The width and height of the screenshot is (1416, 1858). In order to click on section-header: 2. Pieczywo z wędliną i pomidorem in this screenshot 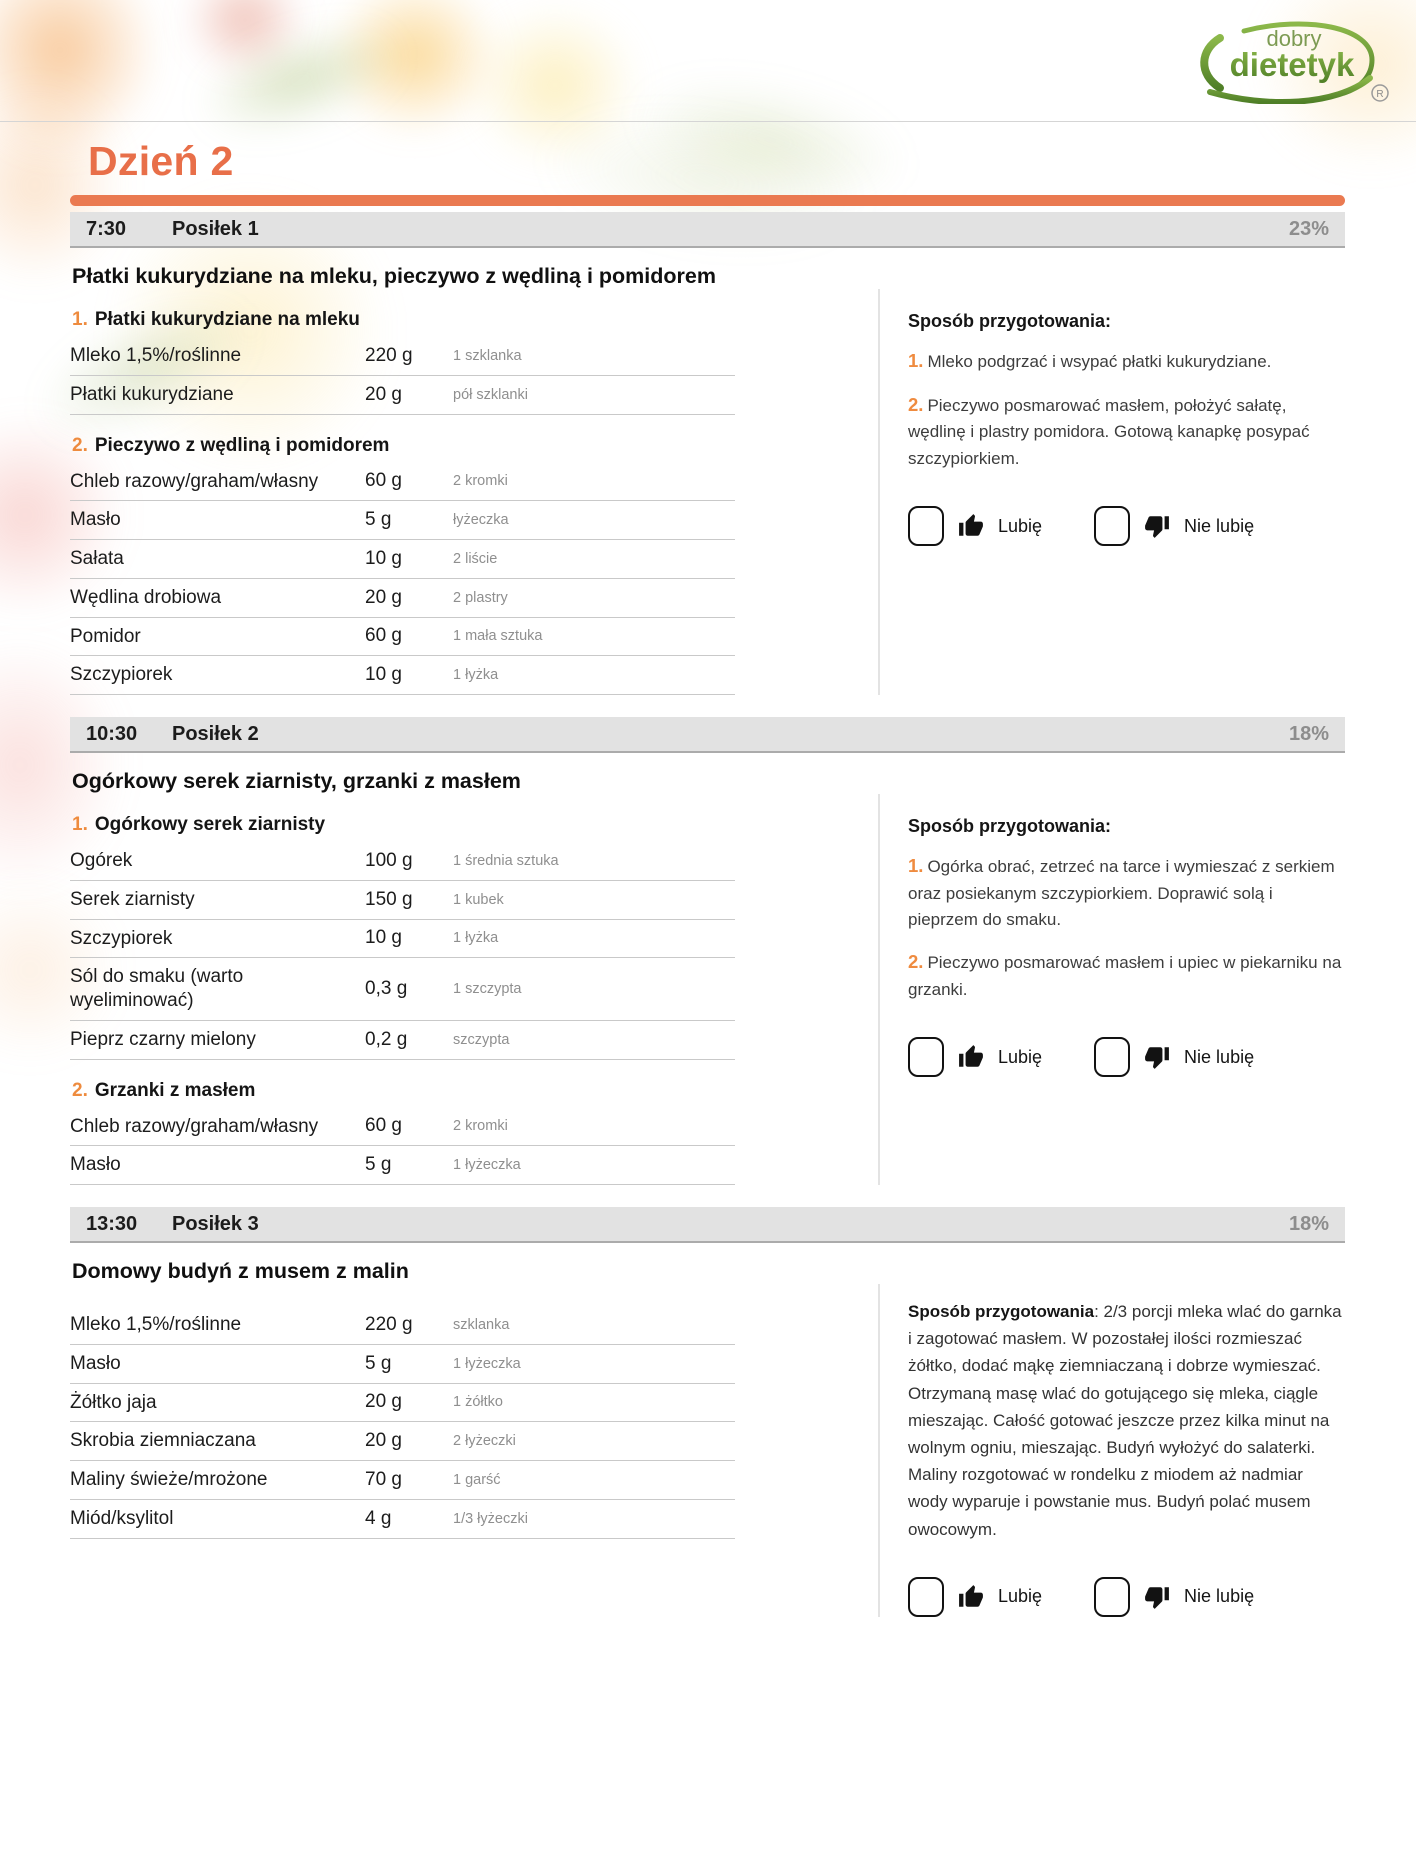, I will do `click(403, 446)`.